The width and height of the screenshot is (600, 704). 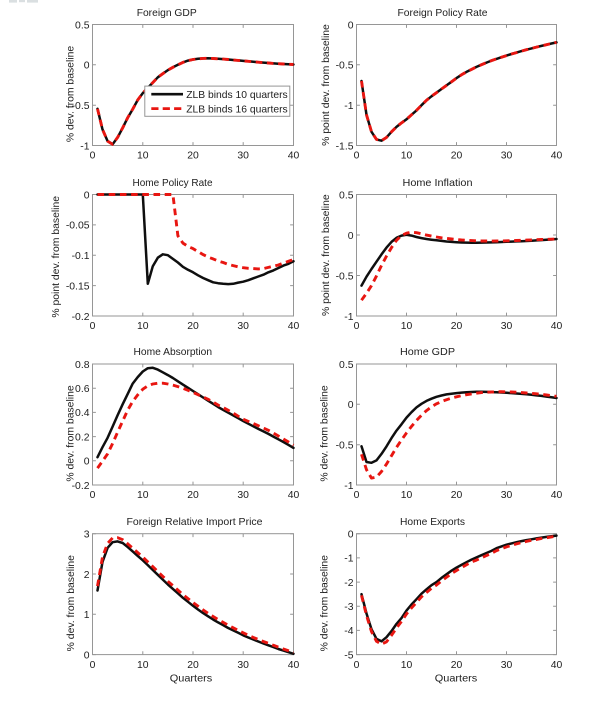 What do you see at coordinates (87, 615) in the screenshot?
I see `svg-text: 1` at bounding box center [87, 615].